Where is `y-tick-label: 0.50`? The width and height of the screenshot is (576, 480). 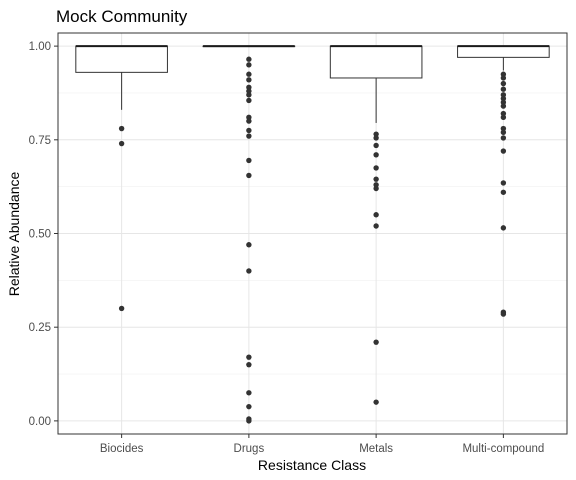 y-tick-label: 0.50 is located at coordinates (40, 235).